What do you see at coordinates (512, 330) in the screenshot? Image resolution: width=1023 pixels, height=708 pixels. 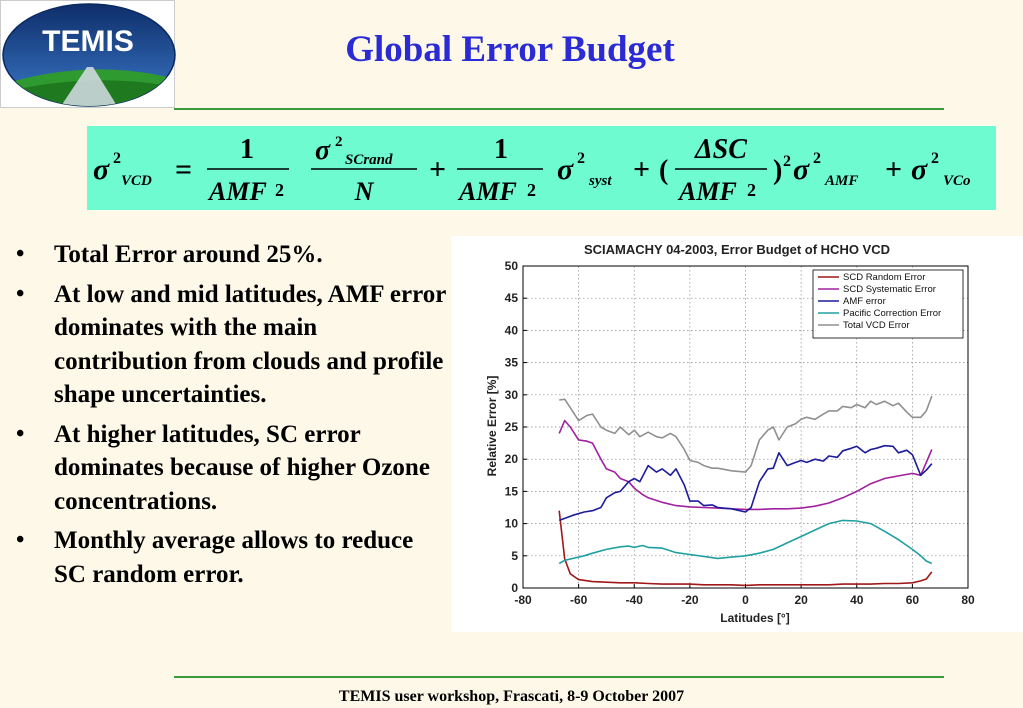 I see `y-tick-label: 40` at bounding box center [512, 330].